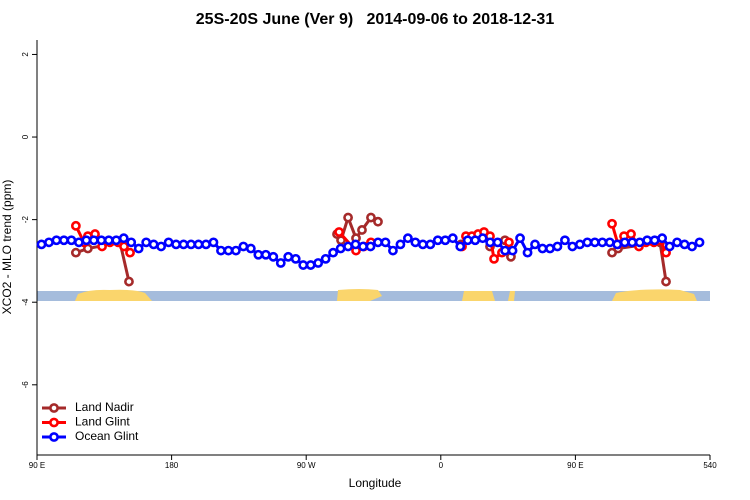 The height and width of the screenshot is (500, 750). What do you see at coordinates (25, 220) in the screenshot?
I see `y-tick-label: -2` at bounding box center [25, 220].